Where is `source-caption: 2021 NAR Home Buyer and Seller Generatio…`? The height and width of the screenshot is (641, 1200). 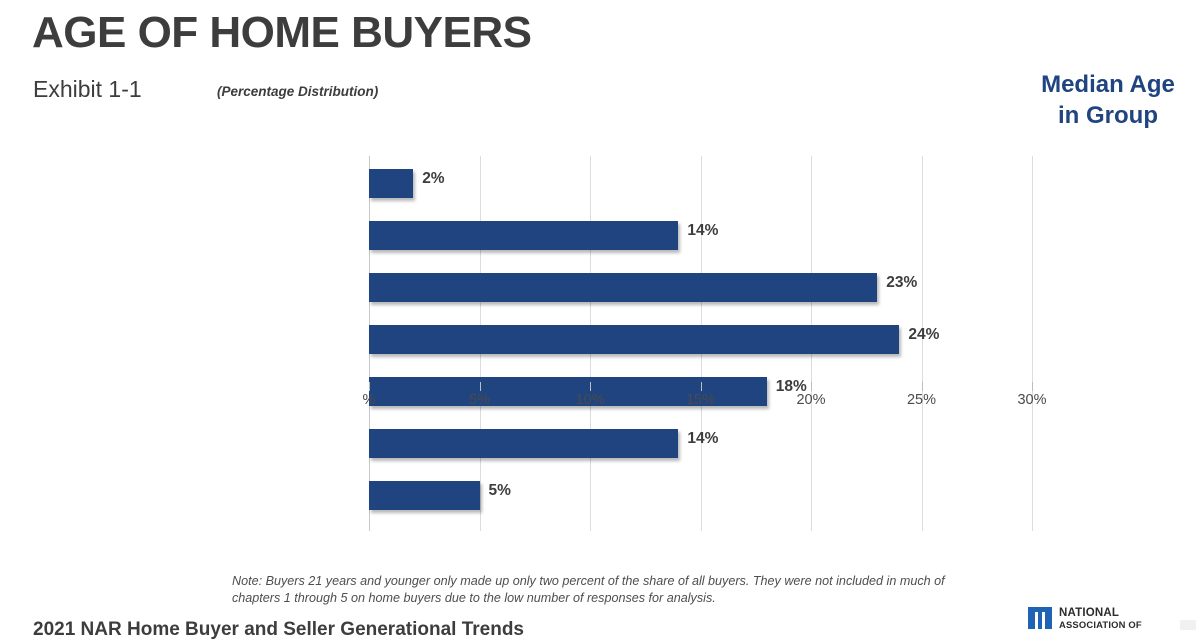
source-caption: 2021 NAR Home Buyer and Seller Generatio… is located at coordinates (279, 629).